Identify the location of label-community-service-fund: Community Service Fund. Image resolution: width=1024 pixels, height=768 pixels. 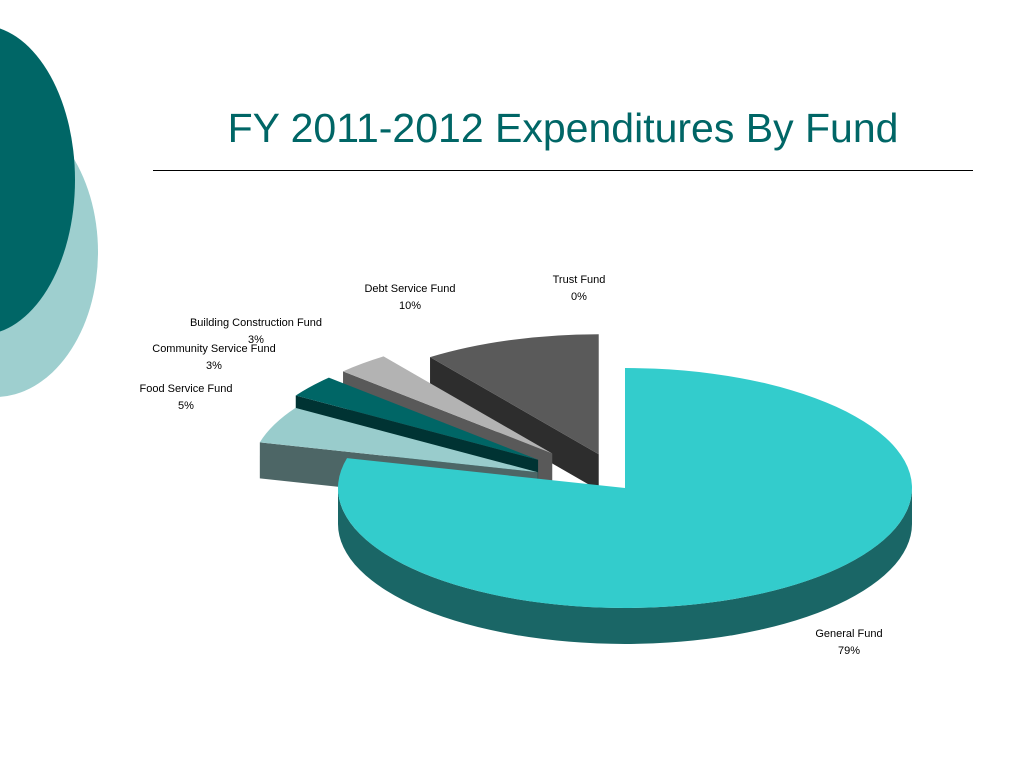
(214, 349).